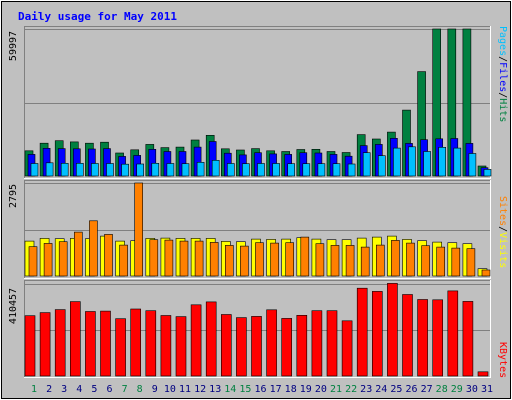 Image resolution: width=512 pixels, height=400 pixels. What do you see at coordinates (411, 389) in the screenshot?
I see `day-label-26: 26` at bounding box center [411, 389].